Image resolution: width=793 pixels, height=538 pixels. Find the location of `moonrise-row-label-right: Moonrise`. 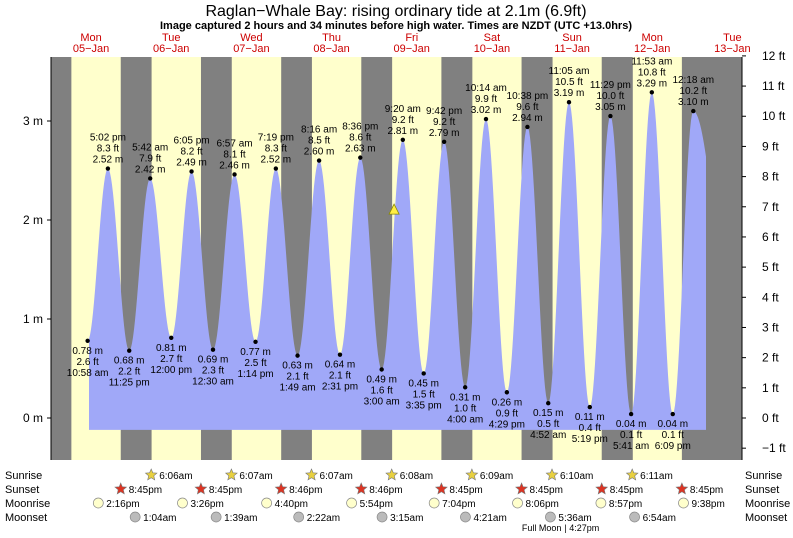

moonrise-row-label-right: Moonrise is located at coordinates (767, 504).